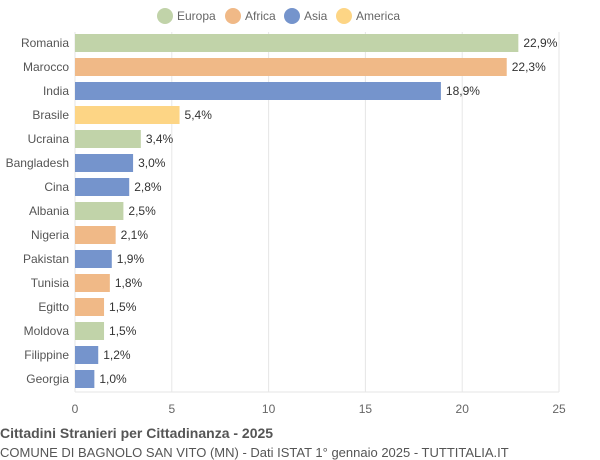  What do you see at coordinates (49, 211) in the screenshot?
I see `category-label: Albania` at bounding box center [49, 211].